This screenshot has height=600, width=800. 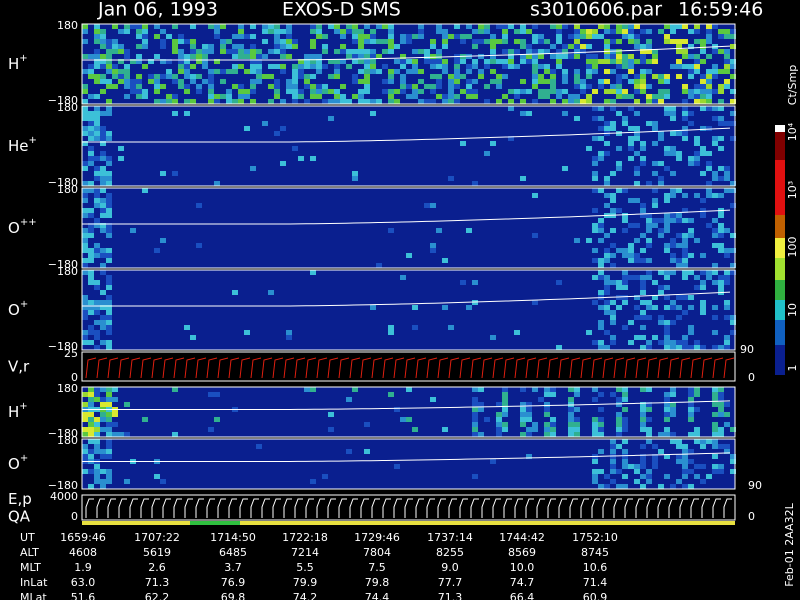 What do you see at coordinates (792, 368) in the screenshot?
I see `colorbar-tick: 1` at bounding box center [792, 368].